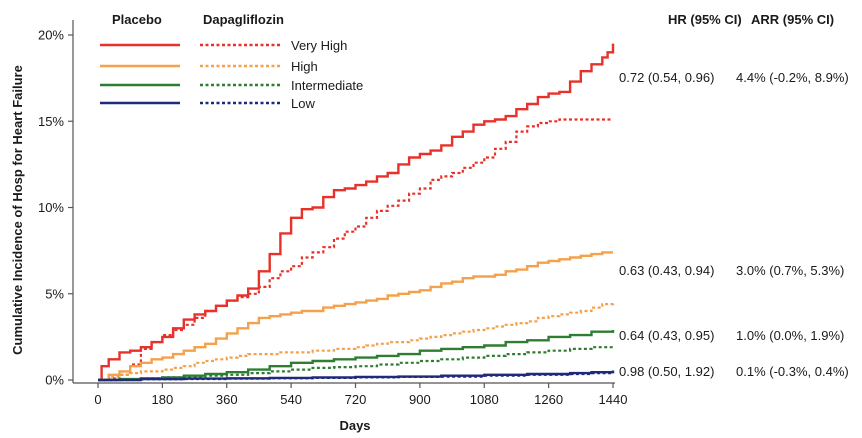 The height and width of the screenshot is (438, 862). Describe the element at coordinates (790, 270) in the screenshot. I see `arr-high: 3.0% (0.7%, 5.3%)` at that location.